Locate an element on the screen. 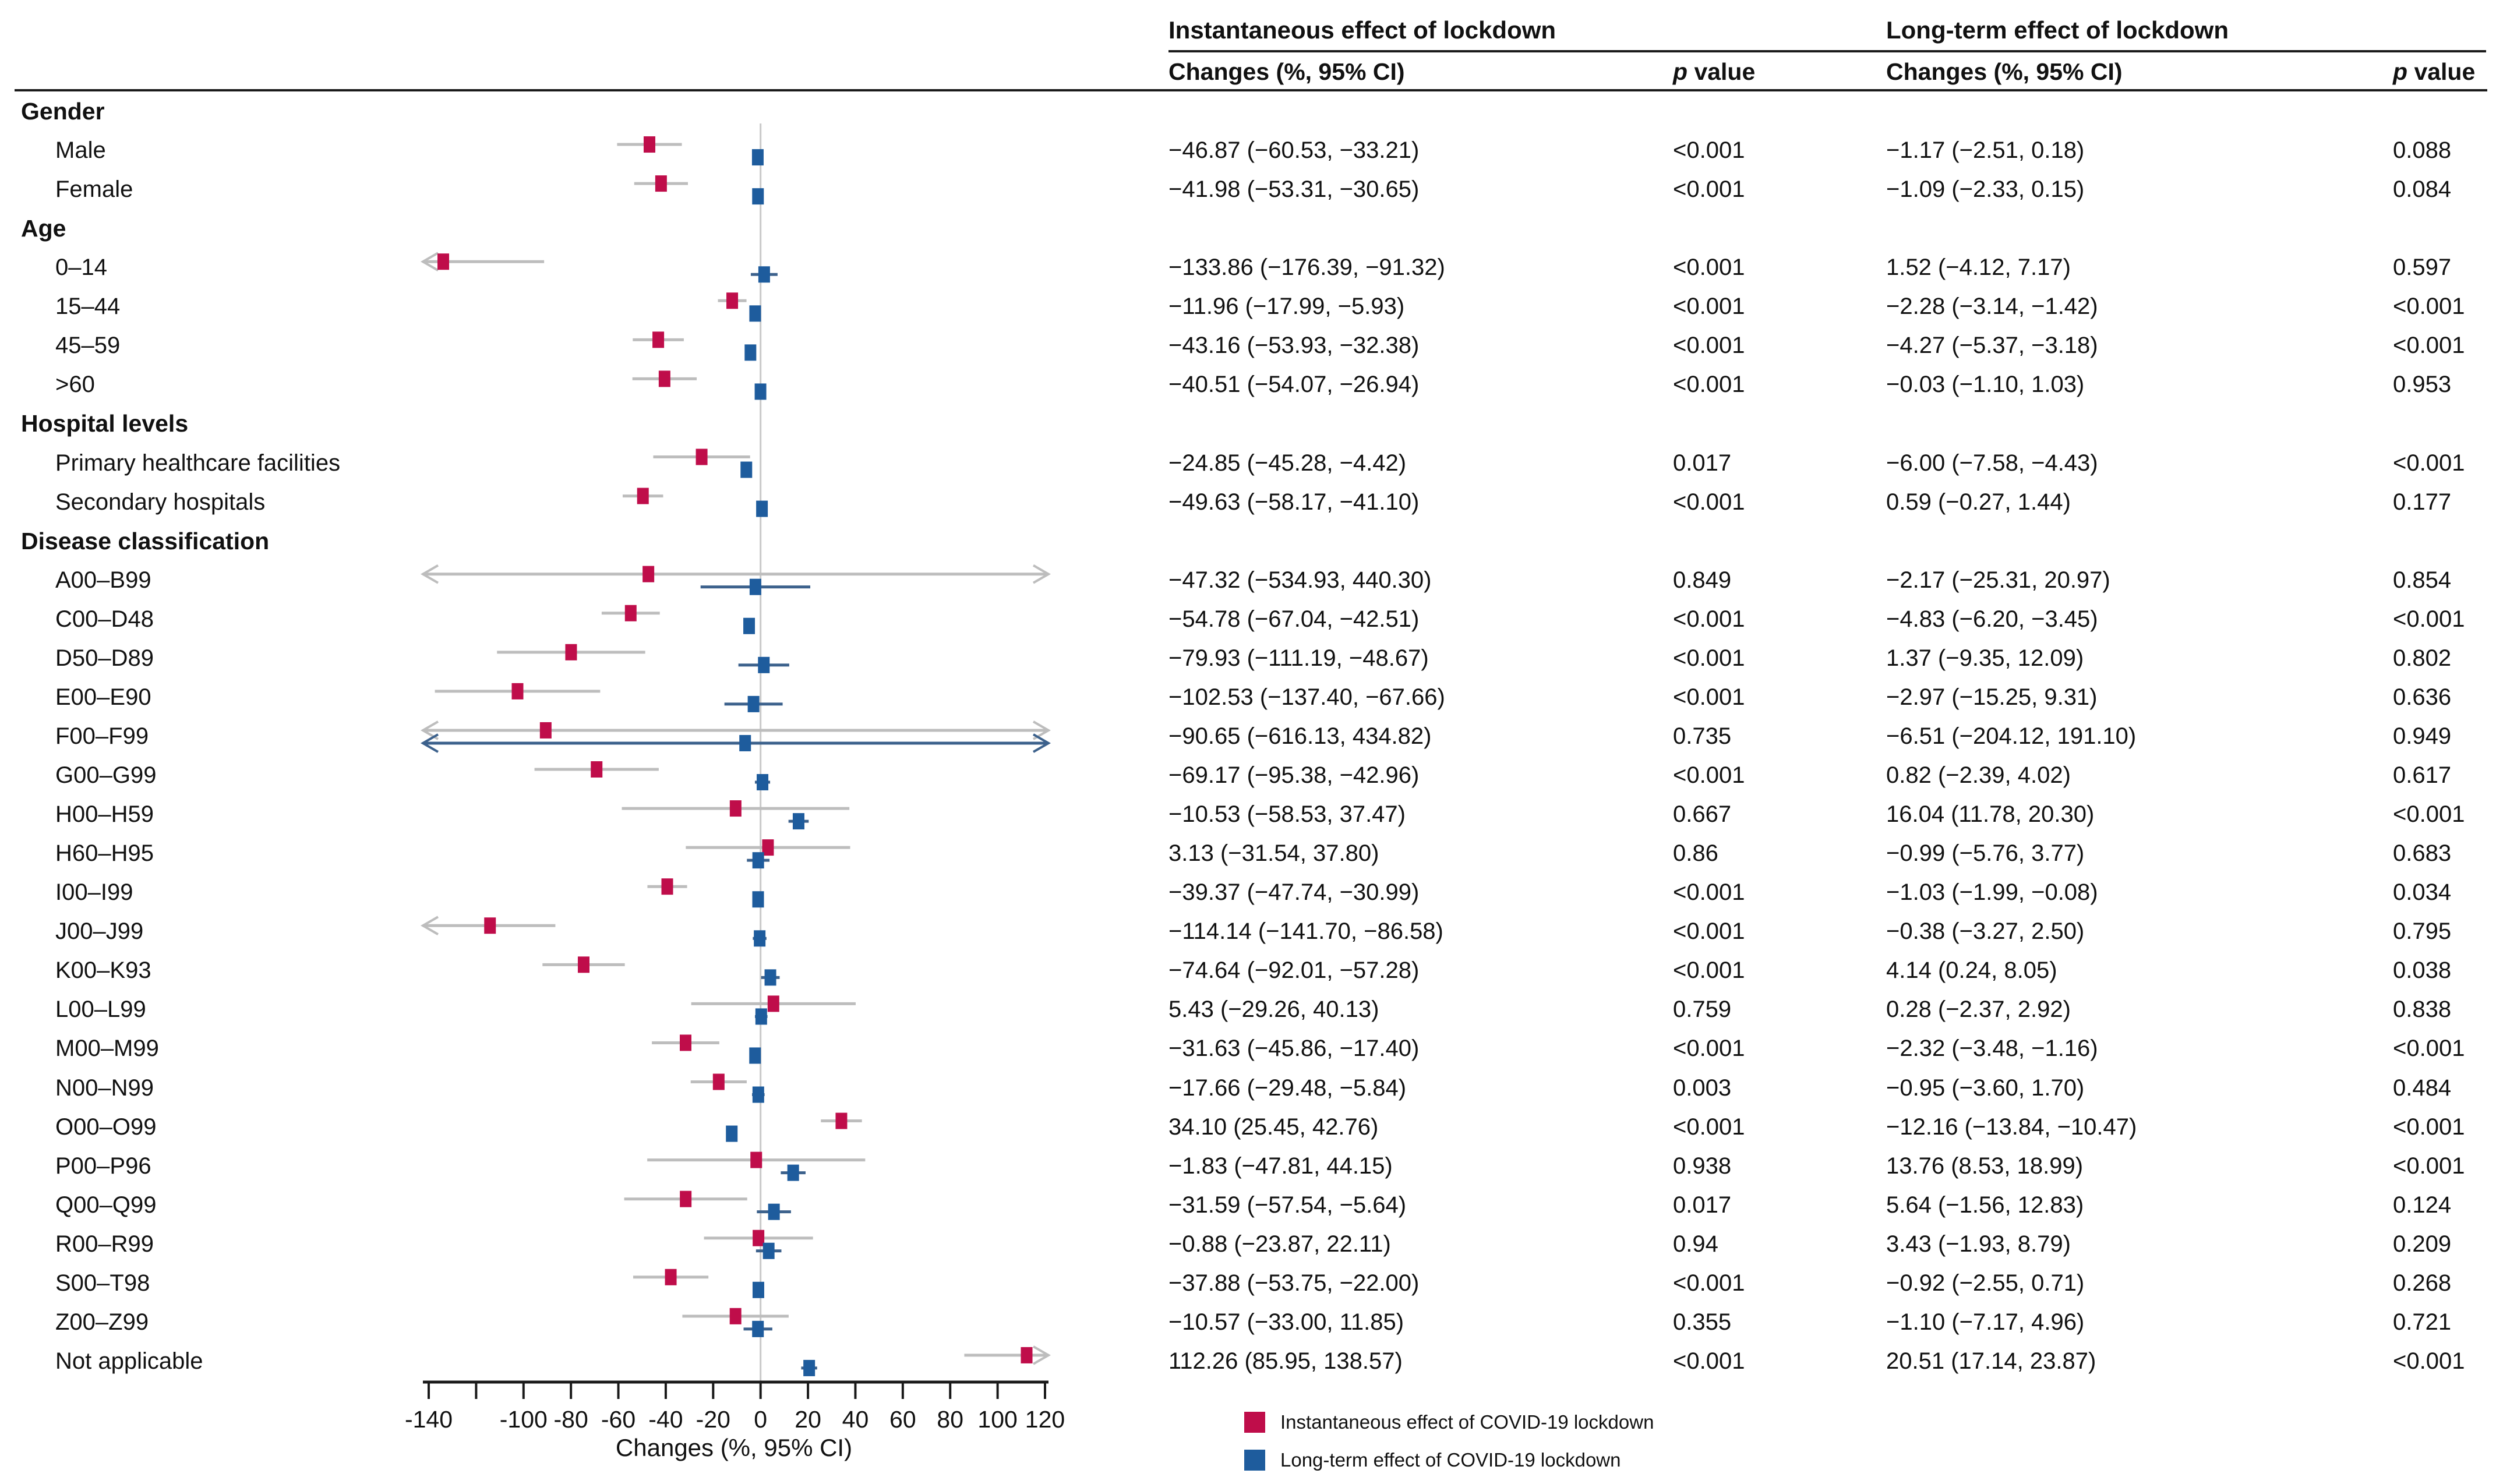 The height and width of the screenshot is (1484, 2496). cell-lt-ci: 1.37 (−9.35, 12.09) is located at coordinates (1985, 658).